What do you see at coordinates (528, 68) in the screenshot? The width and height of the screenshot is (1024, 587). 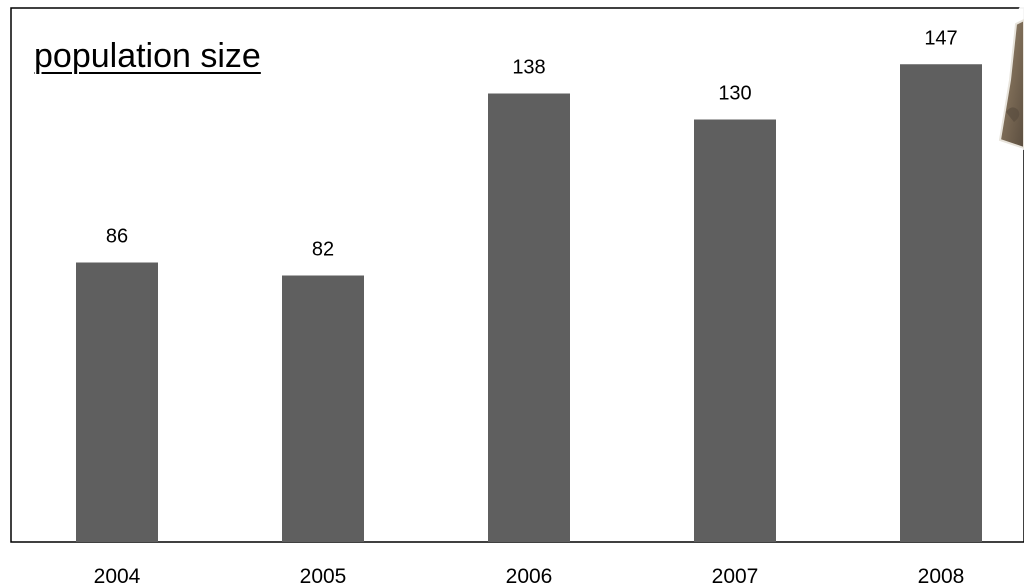 I see `value-label-2006: 138` at bounding box center [528, 68].